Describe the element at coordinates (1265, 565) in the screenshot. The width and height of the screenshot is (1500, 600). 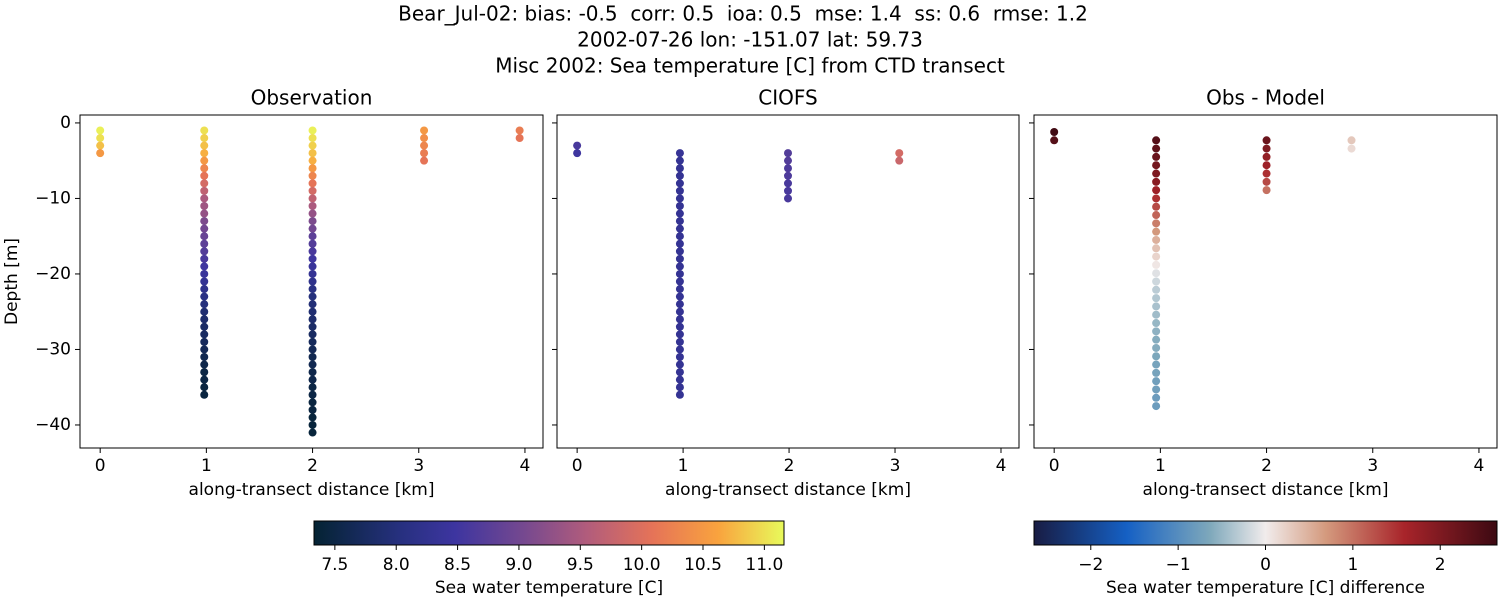
I see `colorbar-tick-label: 0` at that location.